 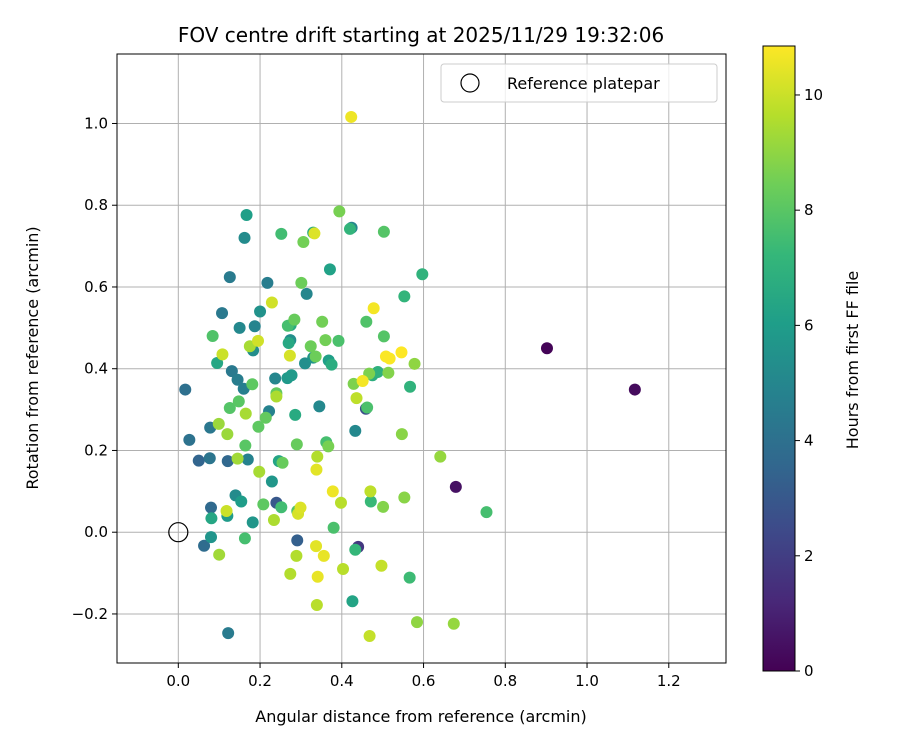 What do you see at coordinates (809, 556) in the screenshot?
I see `colorbar-tick-label: 2` at bounding box center [809, 556].